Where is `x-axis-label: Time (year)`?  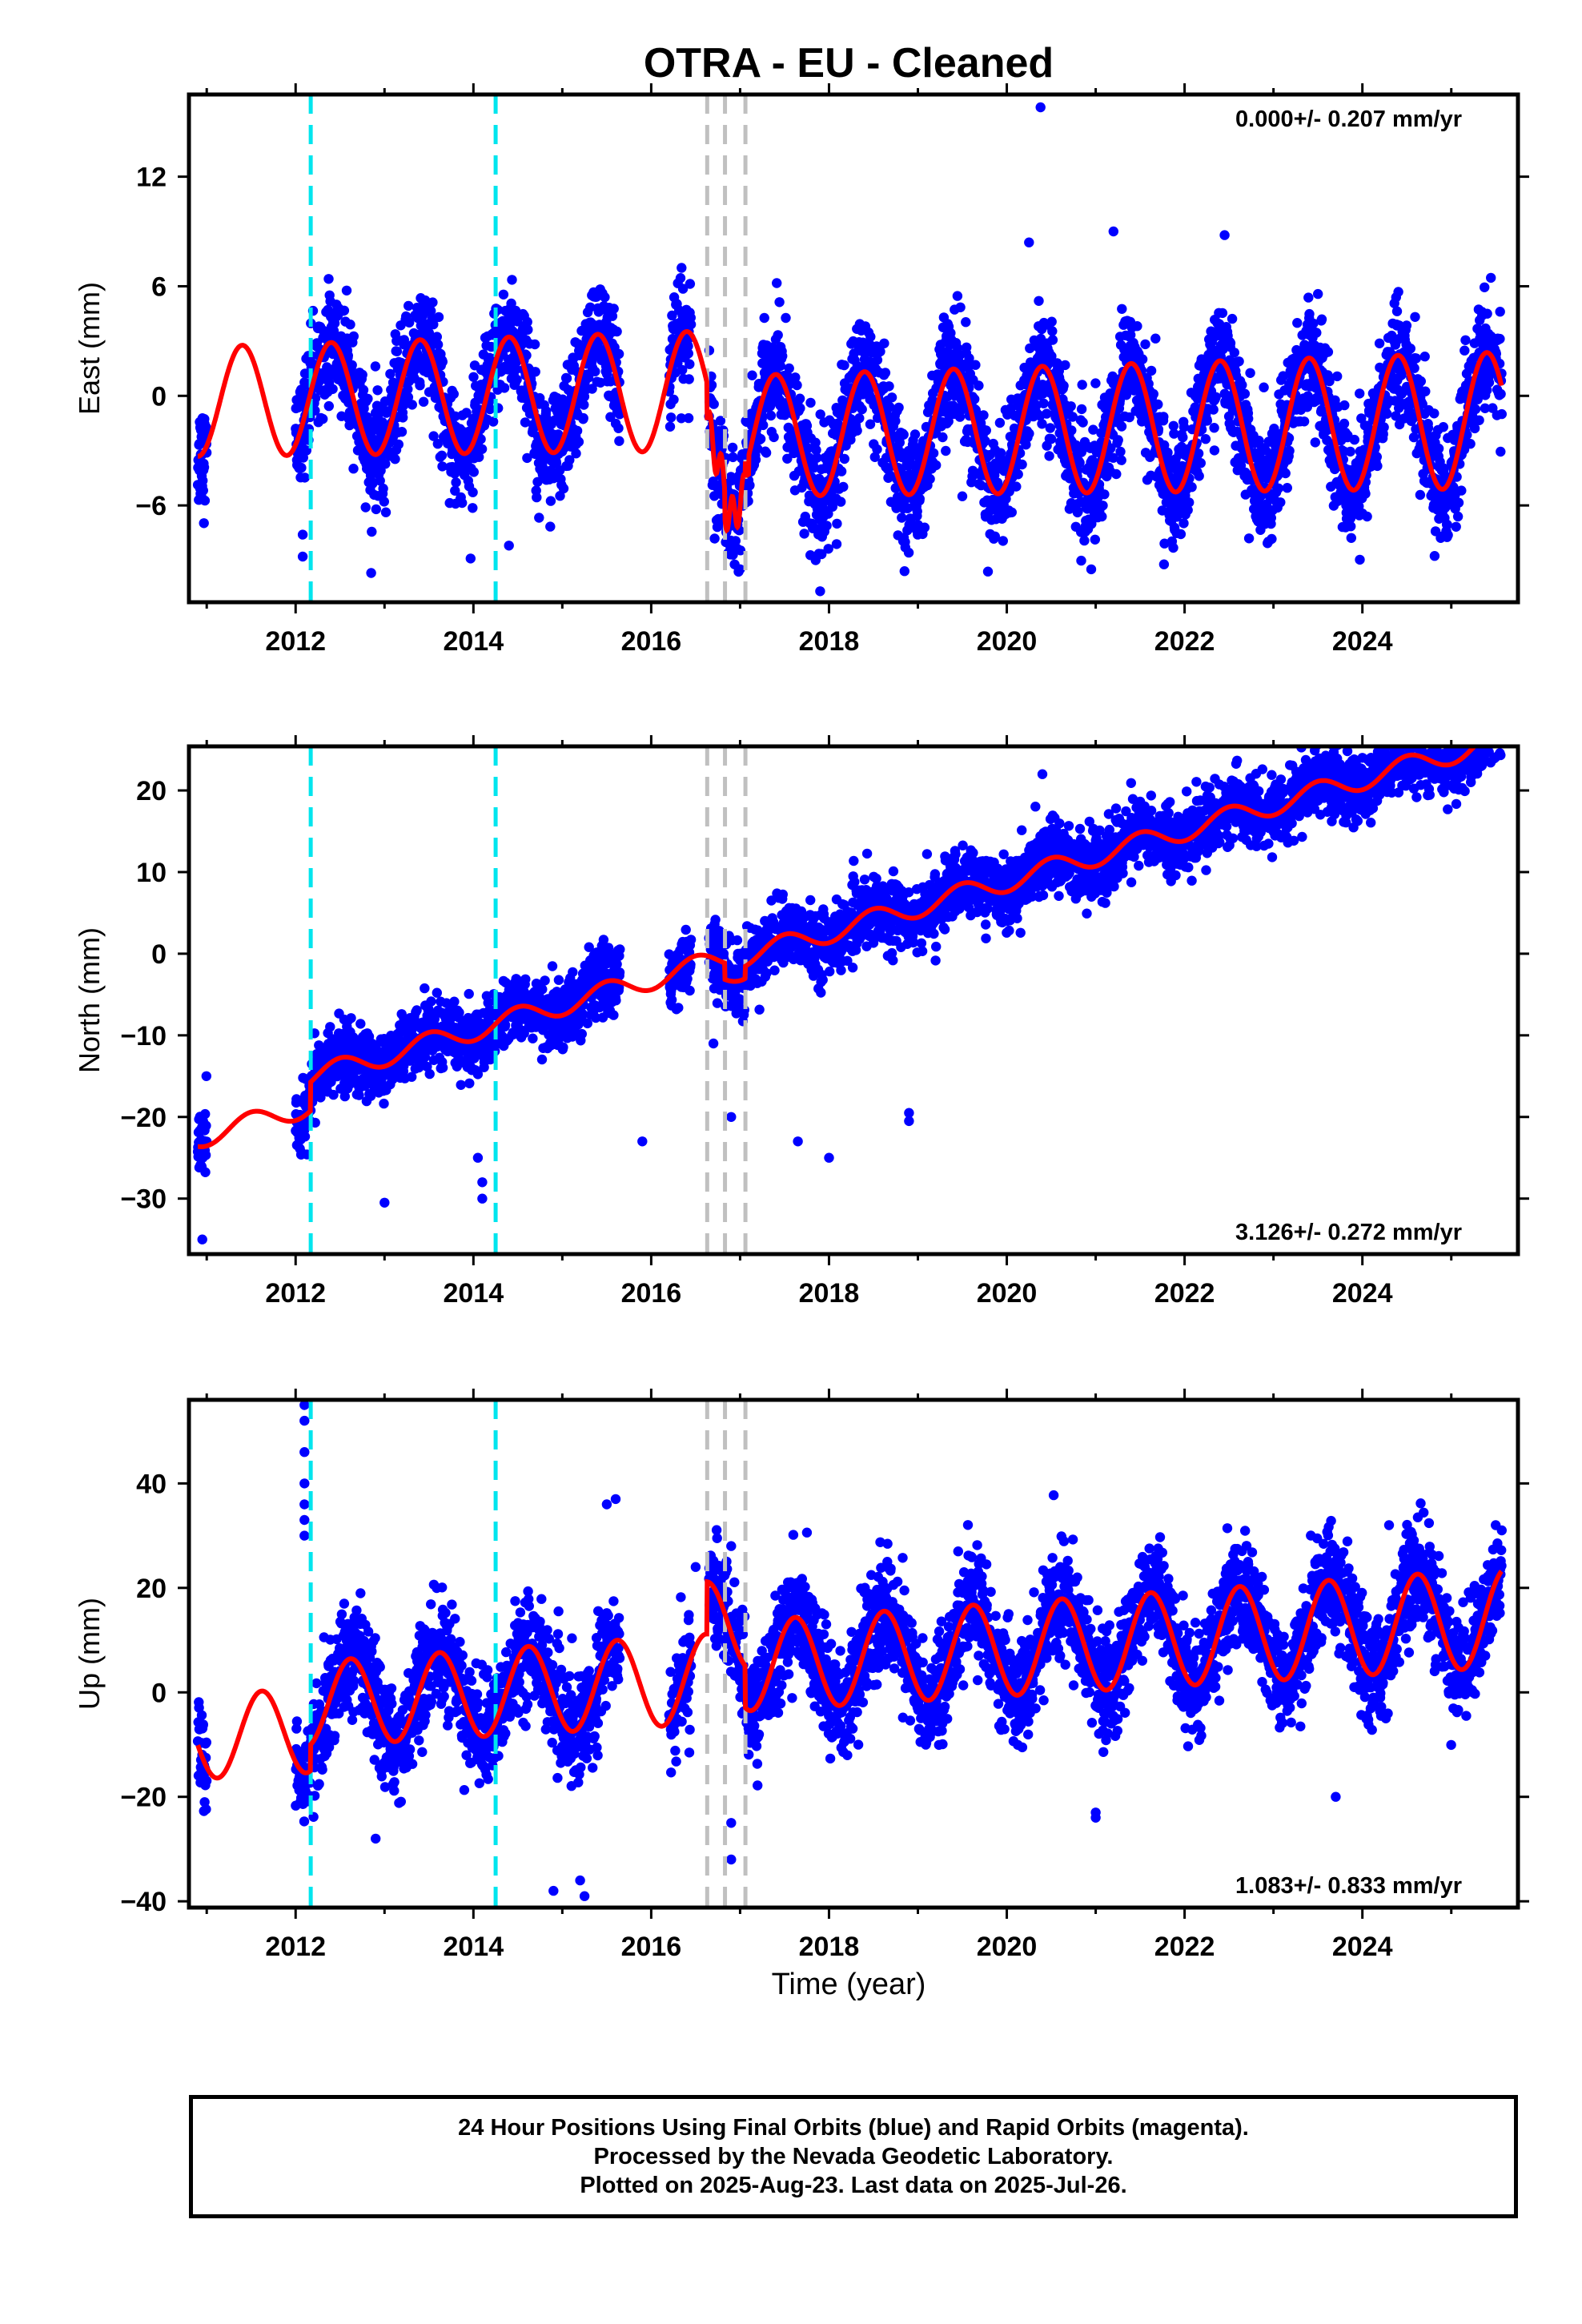 x-axis-label: Time (year) is located at coordinates (849, 1984).